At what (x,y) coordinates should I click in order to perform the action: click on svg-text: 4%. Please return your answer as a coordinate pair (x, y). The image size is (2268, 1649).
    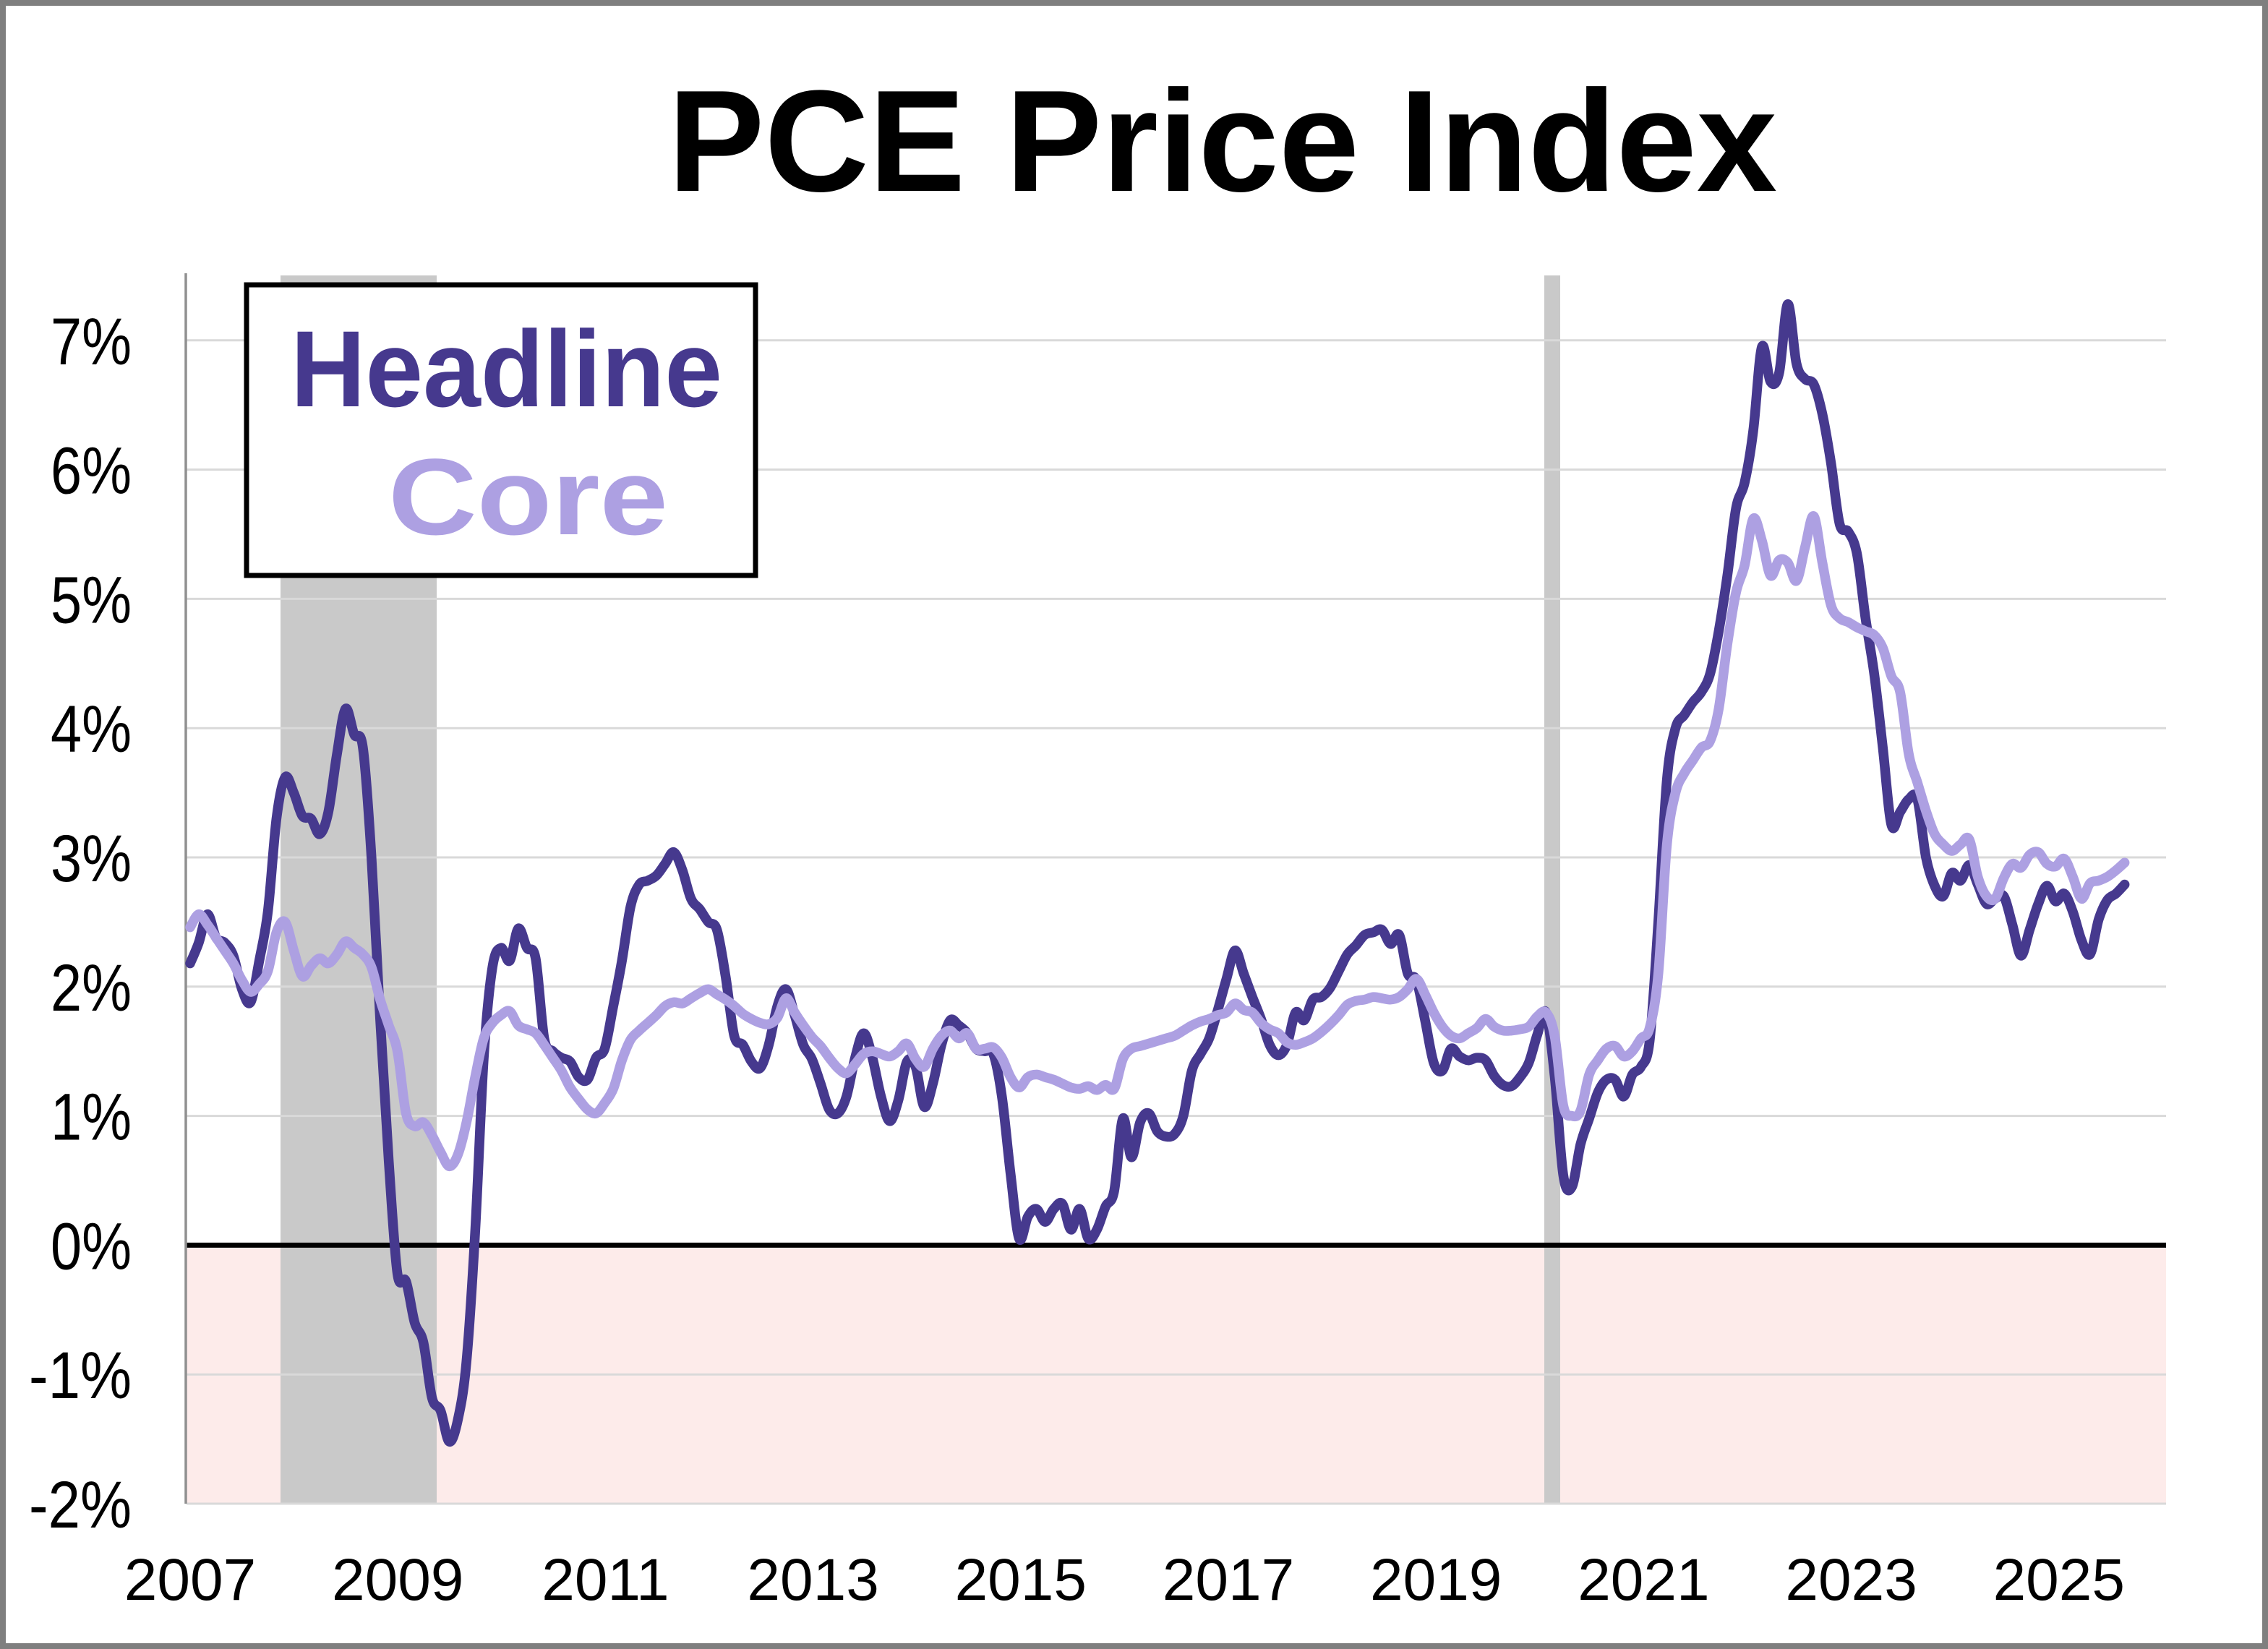
    Looking at the image, I should click on (91, 729).